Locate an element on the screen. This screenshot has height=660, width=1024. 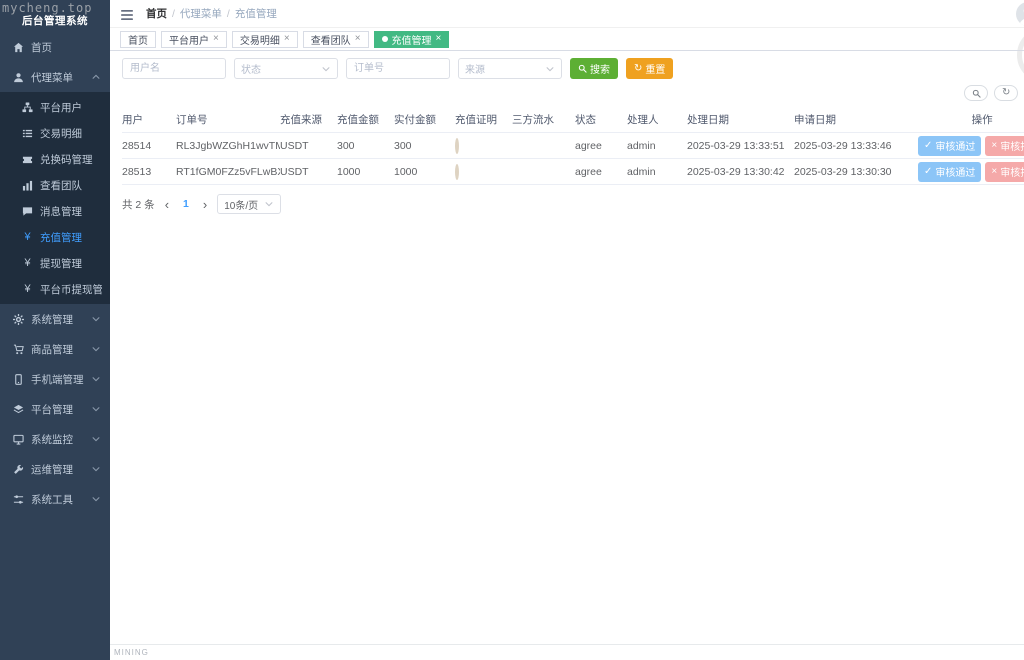
sidebar-item-withdraw-mgmt: ¥ 提现管理 is located at coordinates (55, 263).